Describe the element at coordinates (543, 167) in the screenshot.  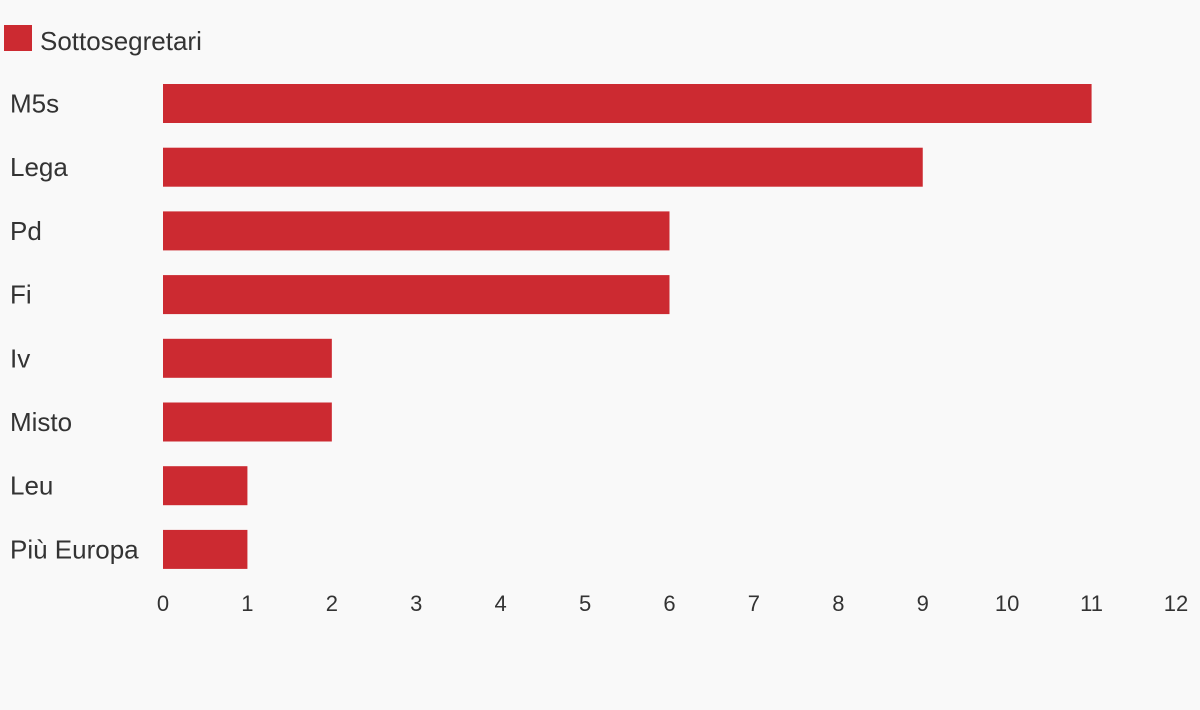
I see `bar-lega` at that location.